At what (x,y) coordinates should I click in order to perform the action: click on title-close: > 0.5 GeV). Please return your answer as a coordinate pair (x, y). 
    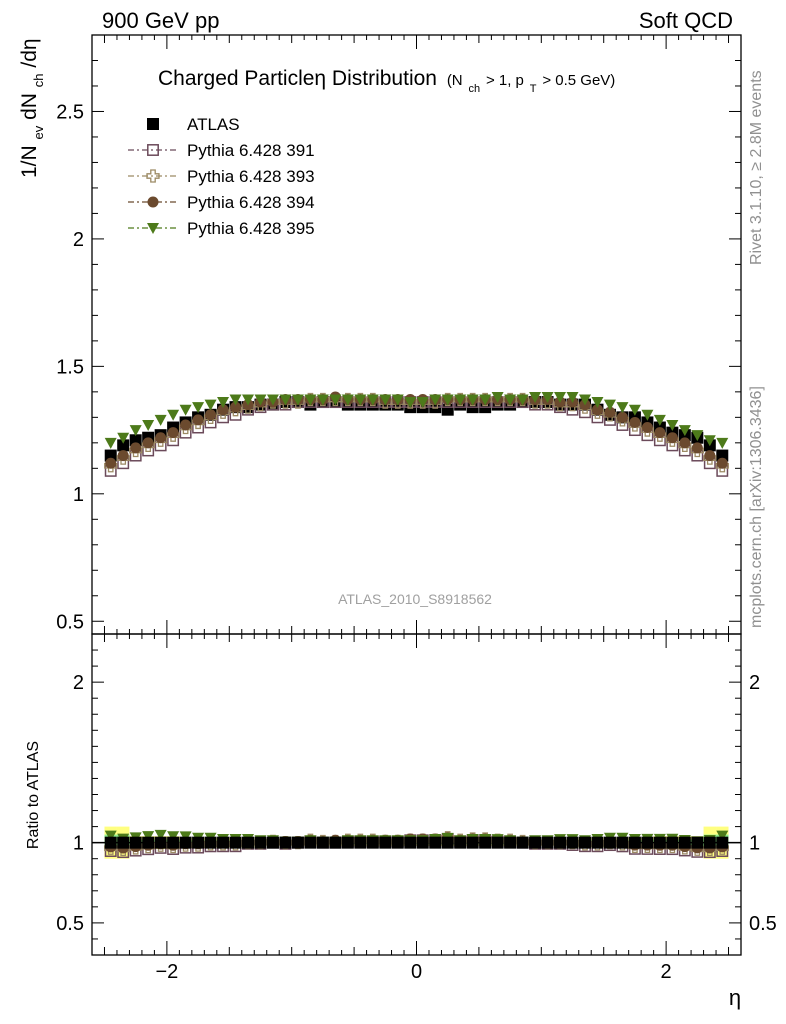
    Looking at the image, I should click on (578, 80).